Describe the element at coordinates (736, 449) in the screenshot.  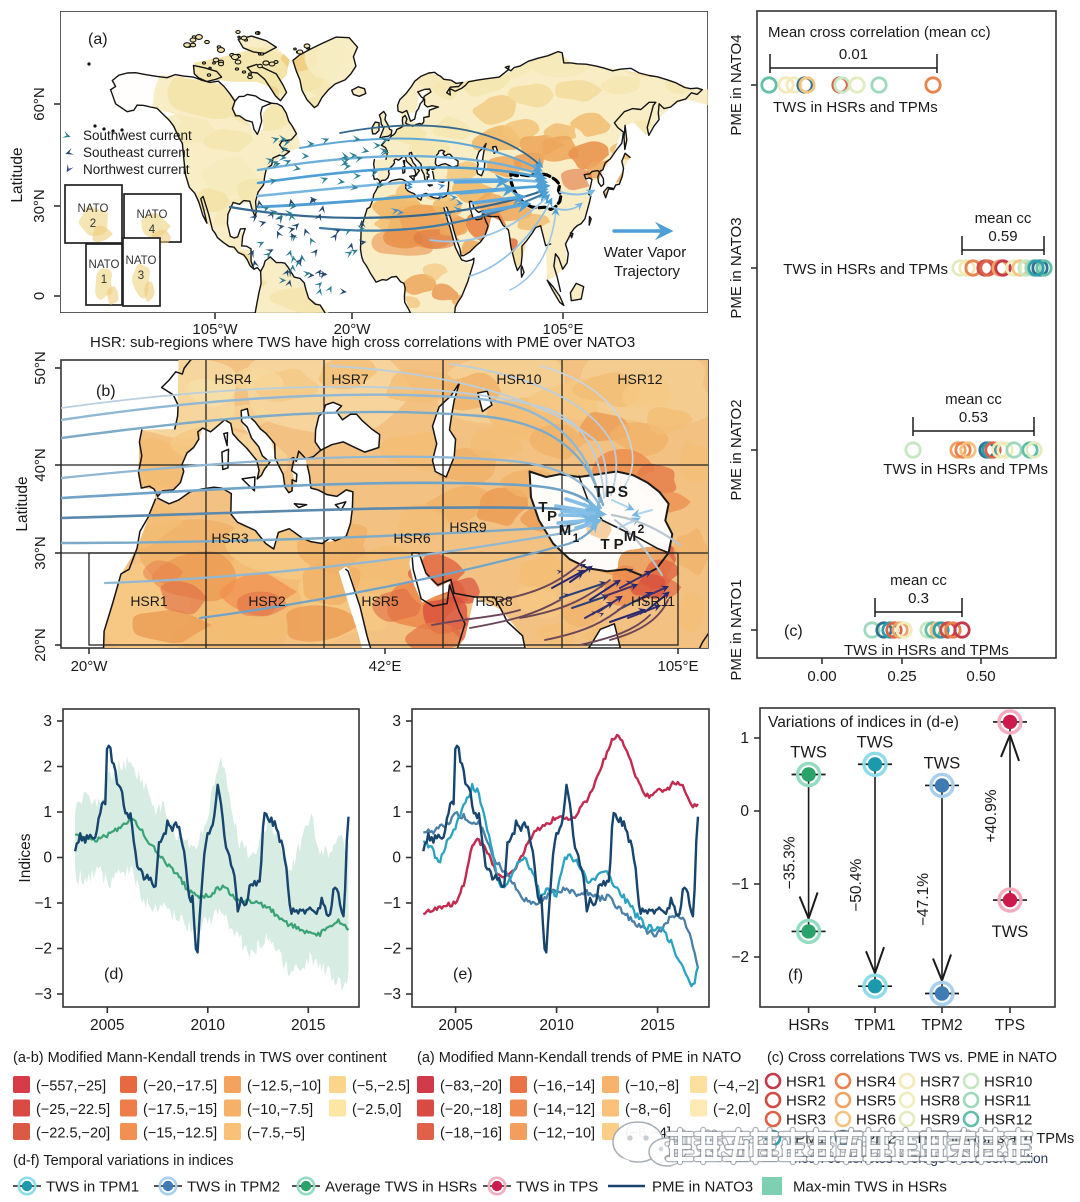
I see `svg-text: PME in NATO2` at that location.